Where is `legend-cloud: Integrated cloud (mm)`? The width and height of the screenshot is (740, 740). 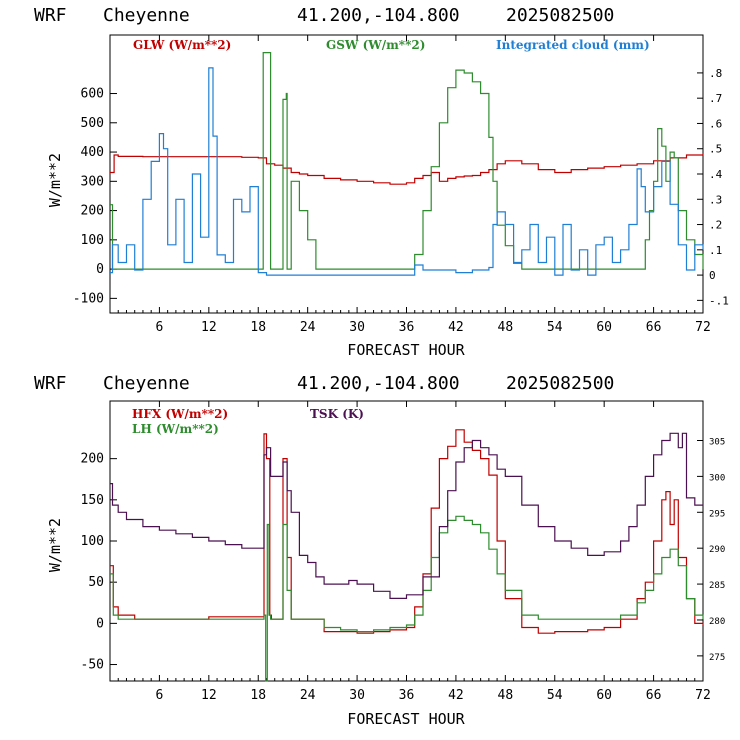
legend-cloud: Integrated cloud (mm) is located at coordinates (573, 45).